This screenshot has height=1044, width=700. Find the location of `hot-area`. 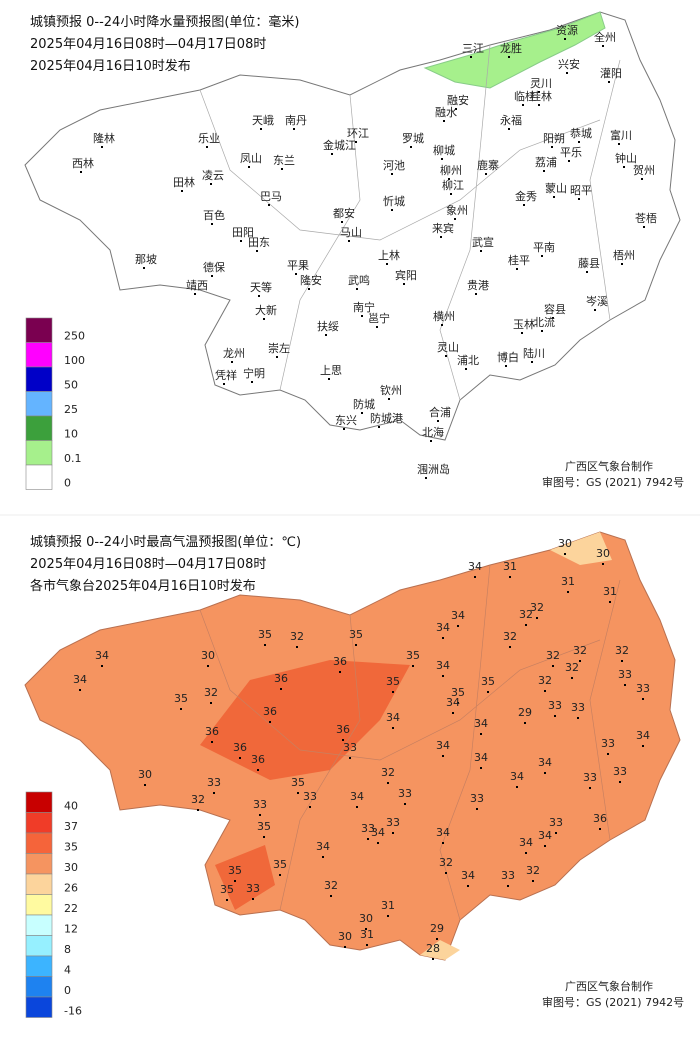

hot-area is located at coordinates (245, 877).